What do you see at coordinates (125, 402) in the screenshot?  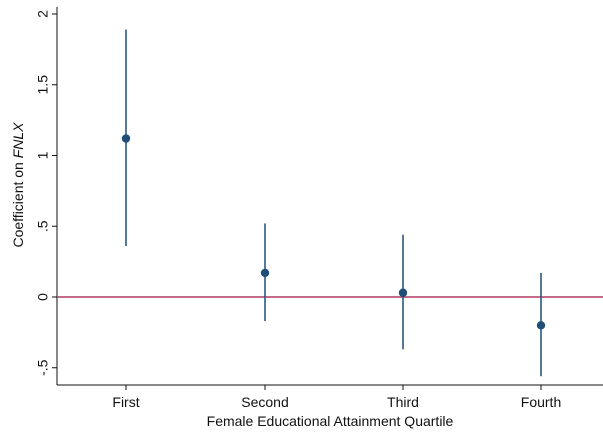 I see `x-tick-label: First` at bounding box center [125, 402].